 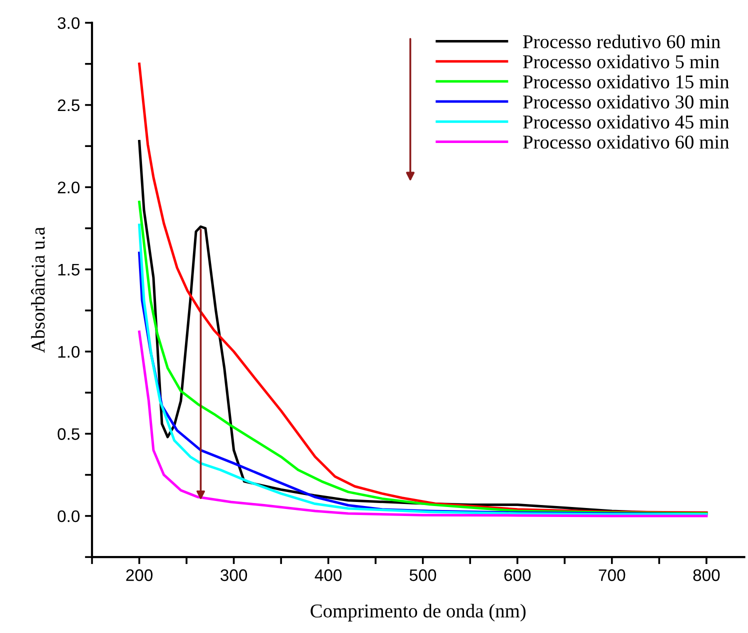 I want to click on legend-label: Processo oxidativo 5 min, so click(x=621, y=61).